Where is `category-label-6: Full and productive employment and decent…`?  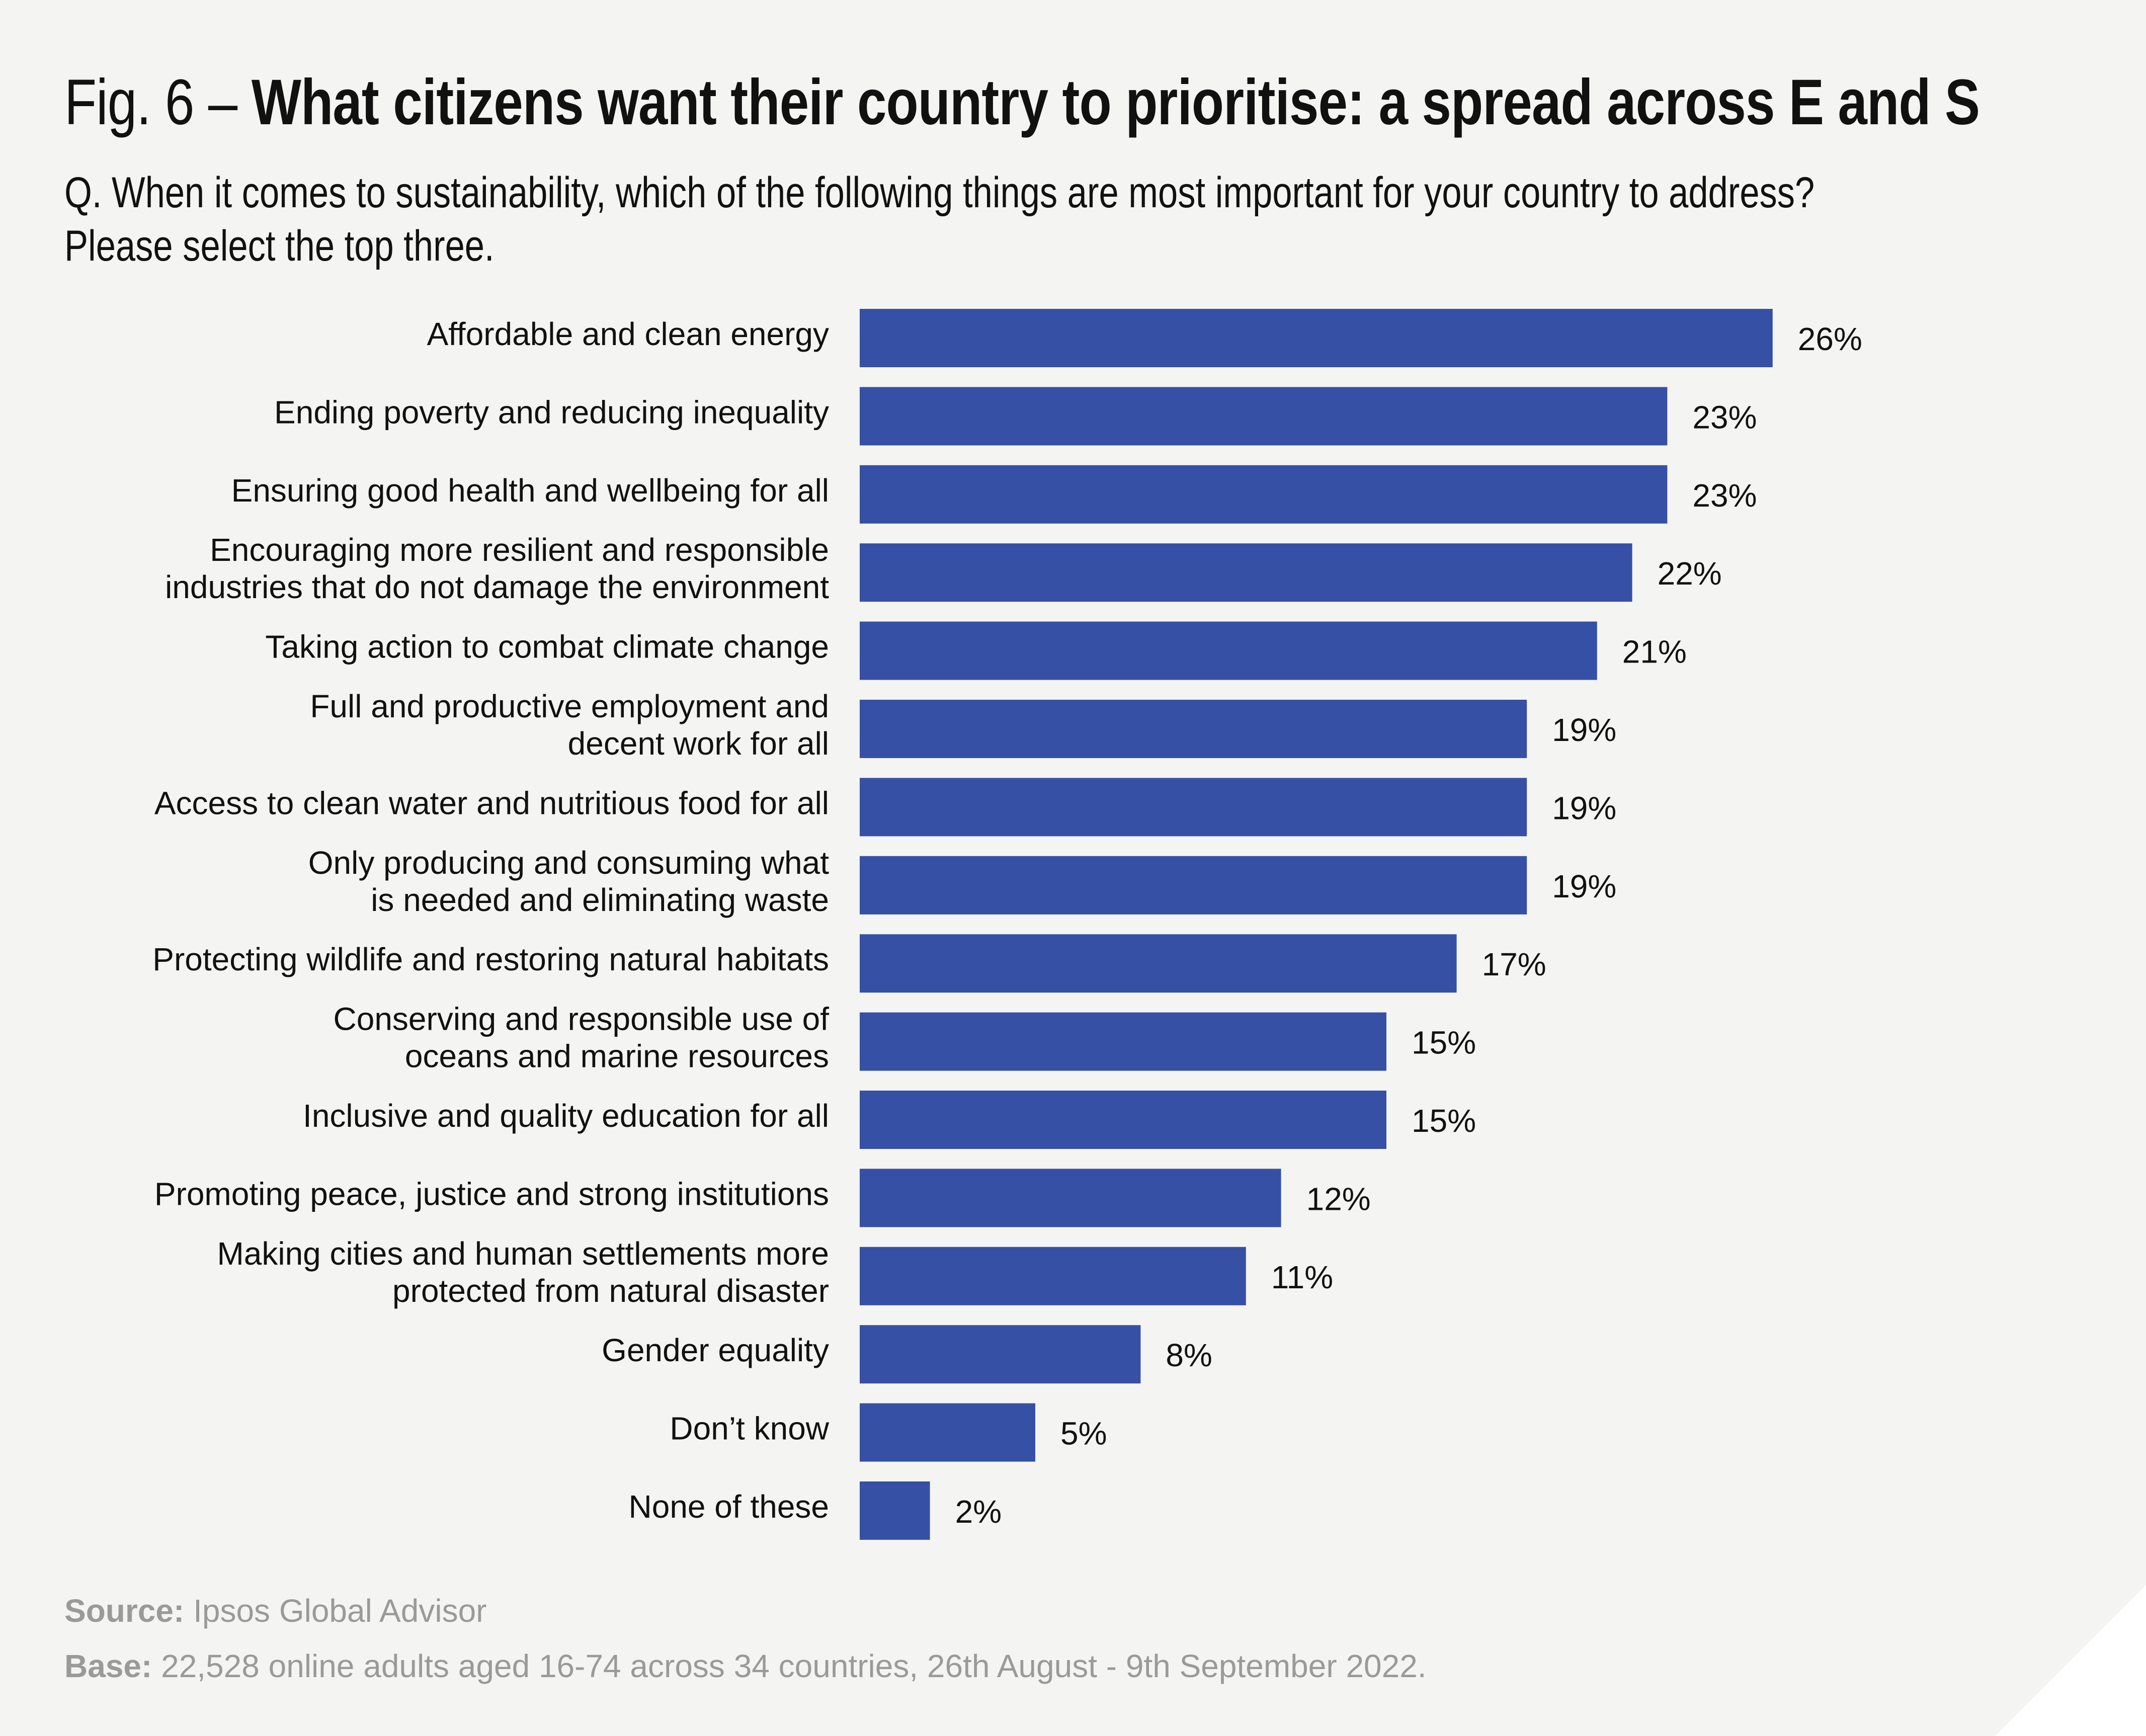
category-label-6: Full and productive employment and decent… is located at coordinates (570, 725).